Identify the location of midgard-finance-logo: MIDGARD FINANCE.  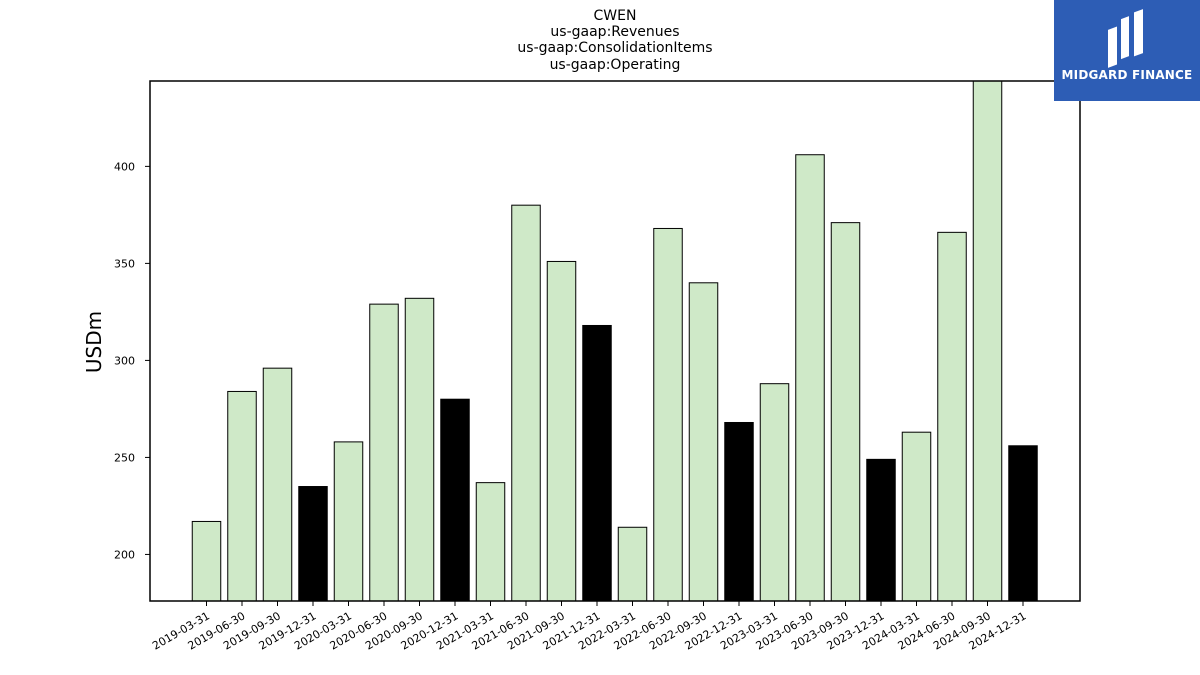
(1127, 50).